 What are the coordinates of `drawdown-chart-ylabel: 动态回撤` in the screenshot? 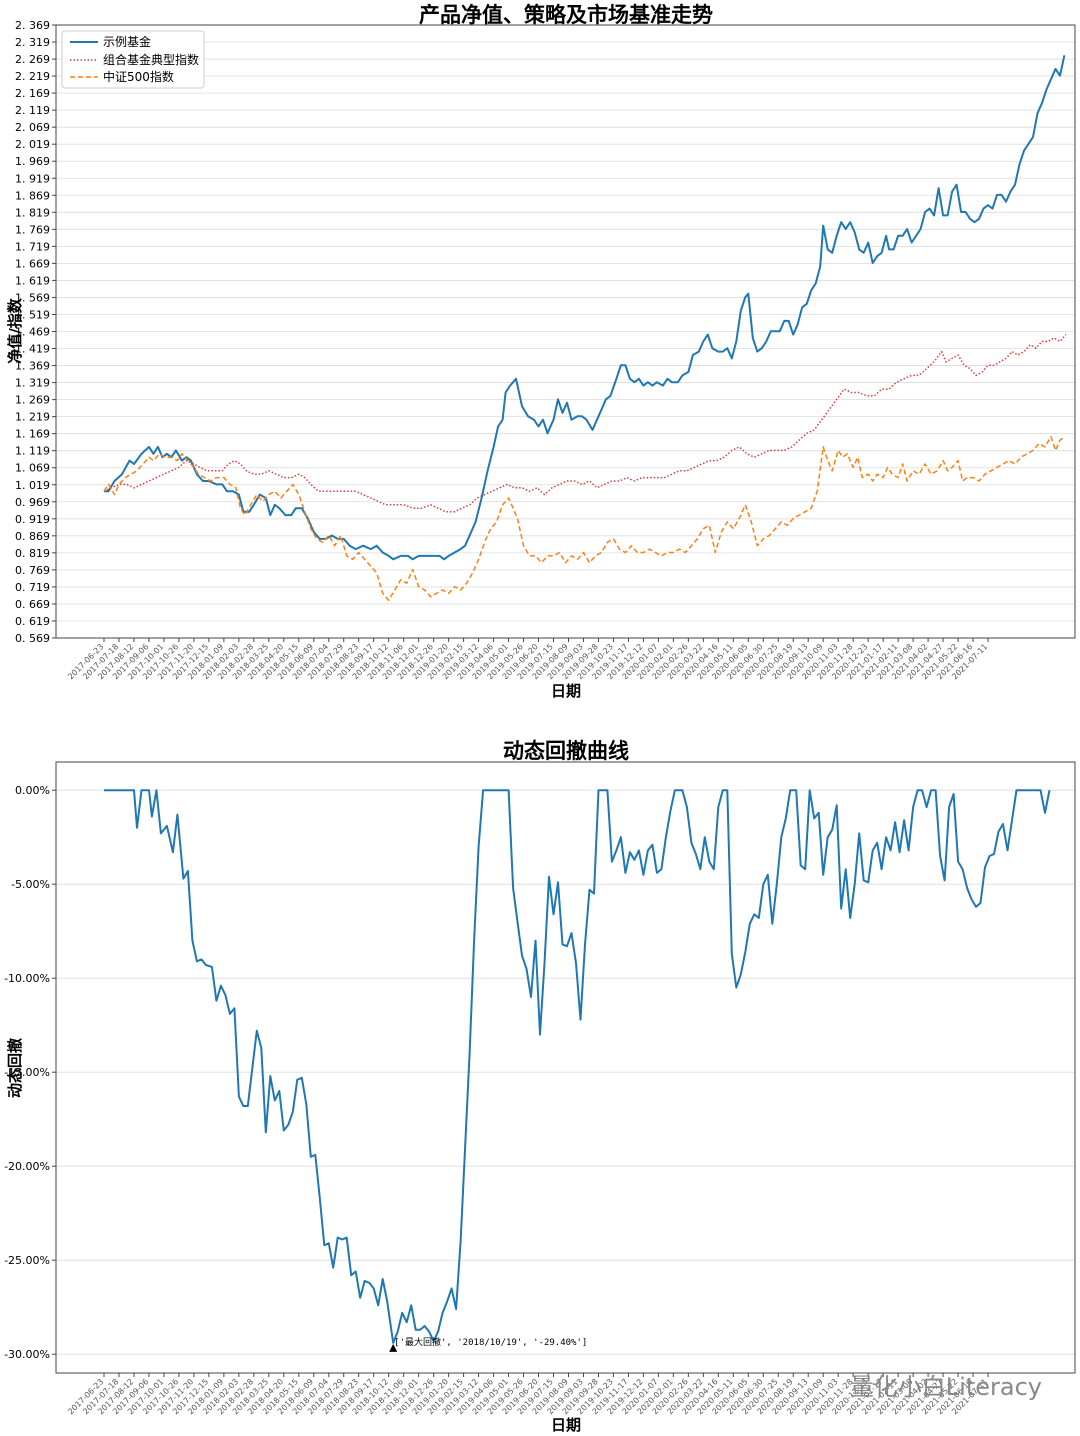 It's located at (15, 1068).